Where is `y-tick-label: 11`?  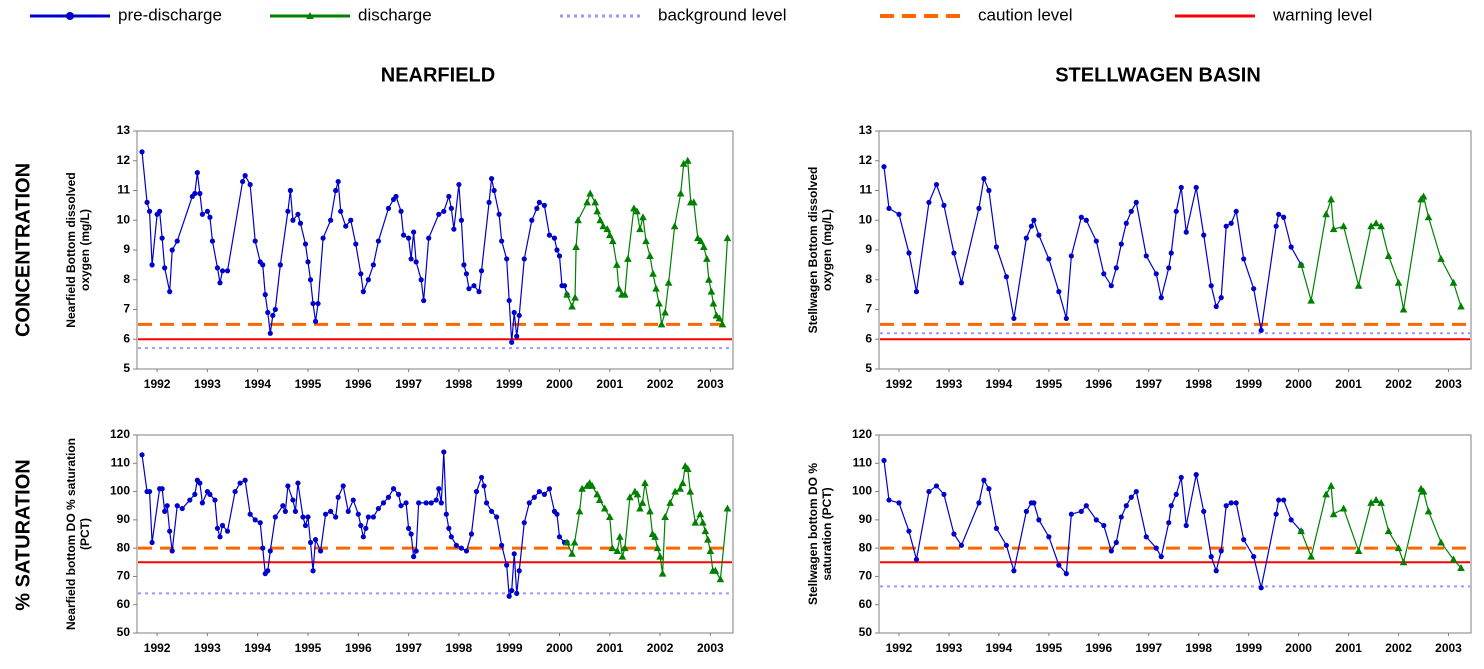 y-tick-label: 11 is located at coordinates (123, 190).